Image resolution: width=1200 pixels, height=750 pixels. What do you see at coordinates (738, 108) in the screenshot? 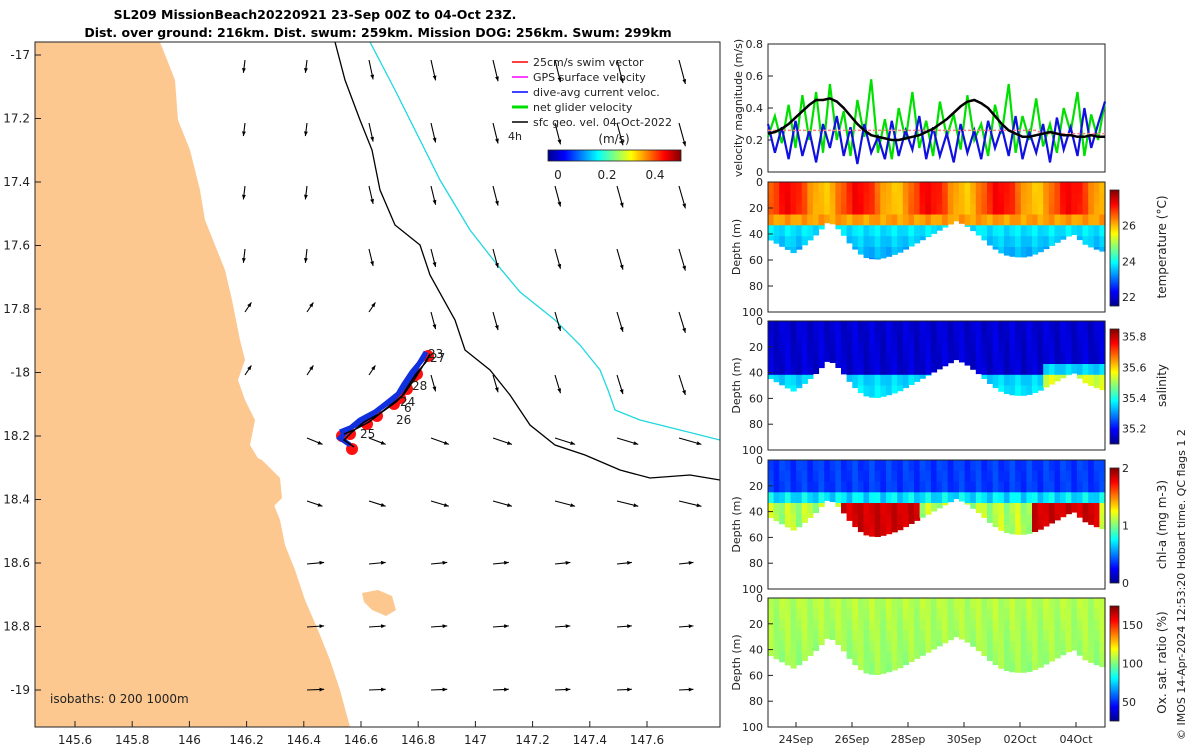
I see `vel-ylabel: velocity magnitude (m/s)` at bounding box center [738, 108].